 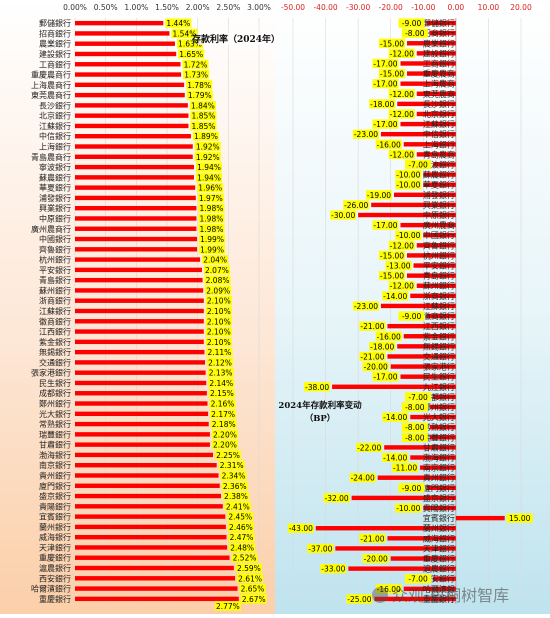 I want to click on right-category-label: 江蘇銀行, so click(x=439, y=306).